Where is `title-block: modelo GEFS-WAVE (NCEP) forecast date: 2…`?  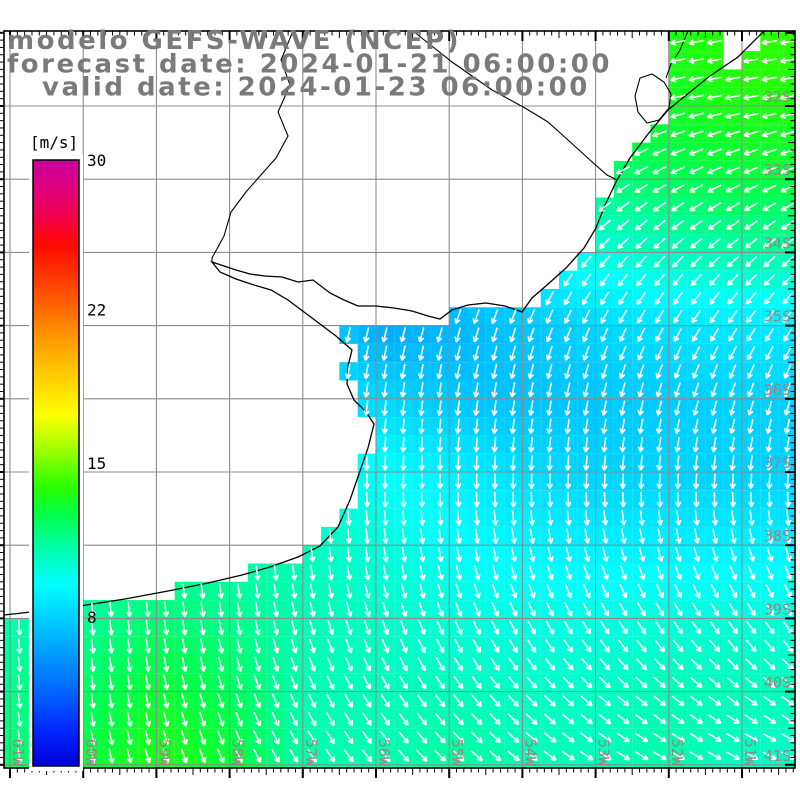
title-block: modelo GEFS-WAVE (NCEP) forecast date: 2… is located at coordinates (308, 64).